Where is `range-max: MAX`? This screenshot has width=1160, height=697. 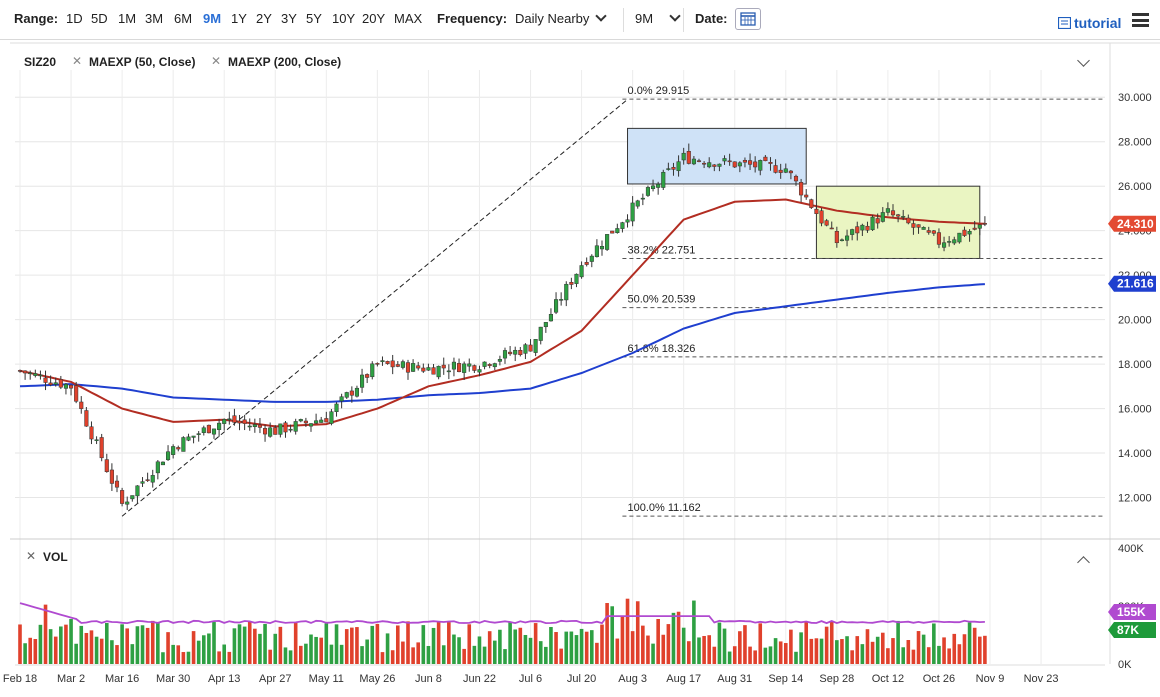
range-max: MAX is located at coordinates (408, 18).